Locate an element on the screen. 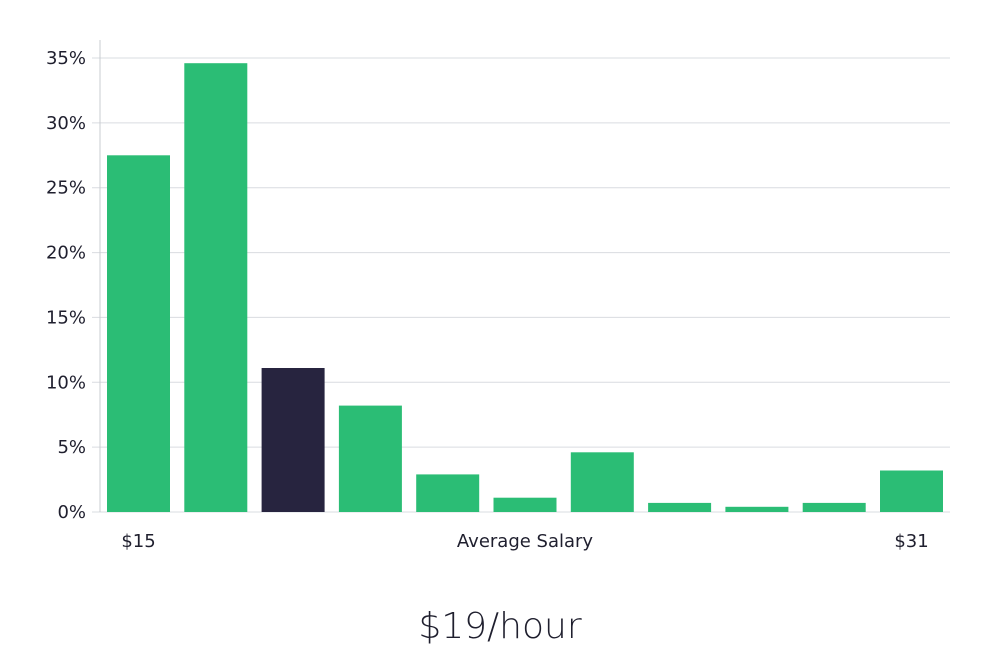  y-tick-label: 15% is located at coordinates (66, 317).